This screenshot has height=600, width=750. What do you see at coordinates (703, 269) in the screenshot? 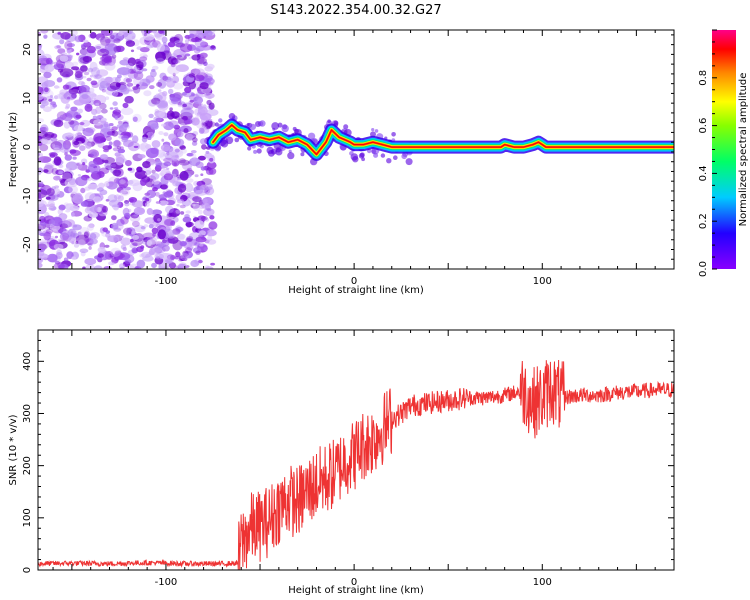
I see `colorbar-tick-label: 0.0` at bounding box center [703, 269].